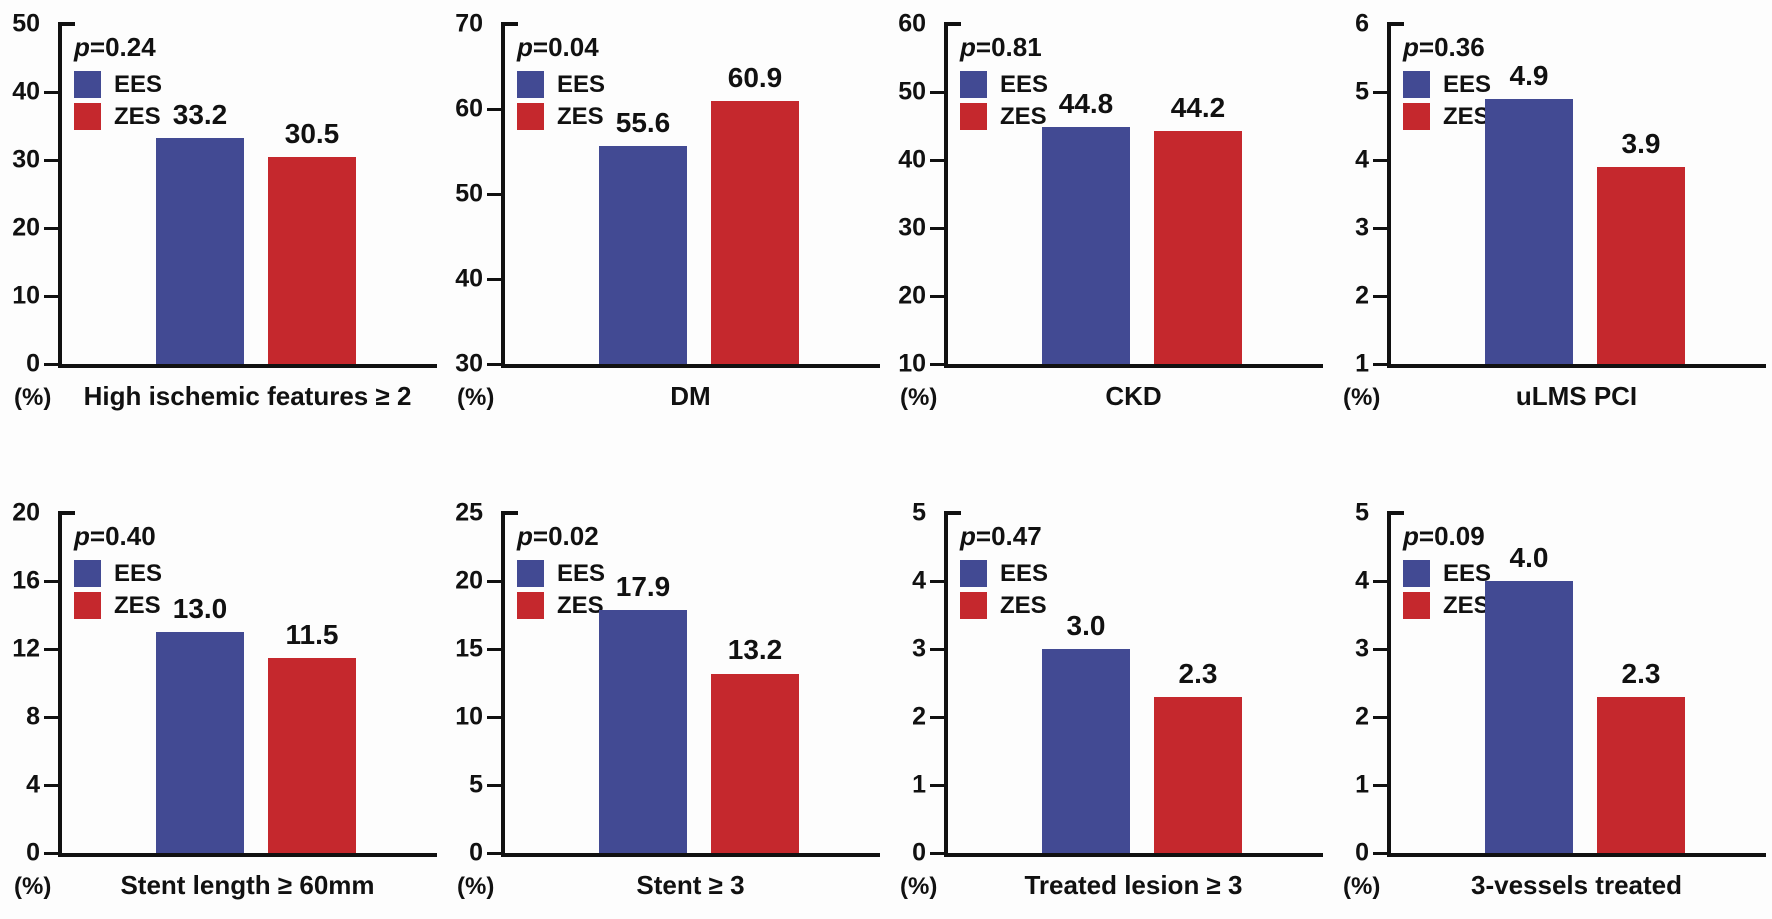 The height and width of the screenshot is (919, 1772). What do you see at coordinates (912, 159) in the screenshot?
I see `y-tick-label: 40` at bounding box center [912, 159].